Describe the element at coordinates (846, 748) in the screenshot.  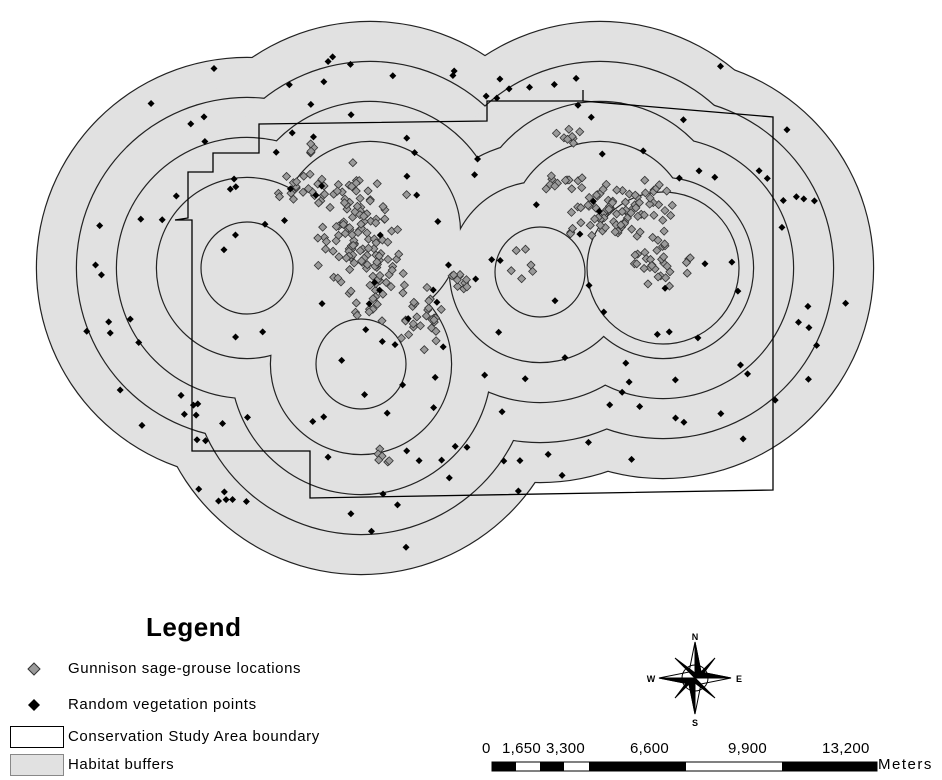
I see `scale-tick-5: 13,200` at that location.